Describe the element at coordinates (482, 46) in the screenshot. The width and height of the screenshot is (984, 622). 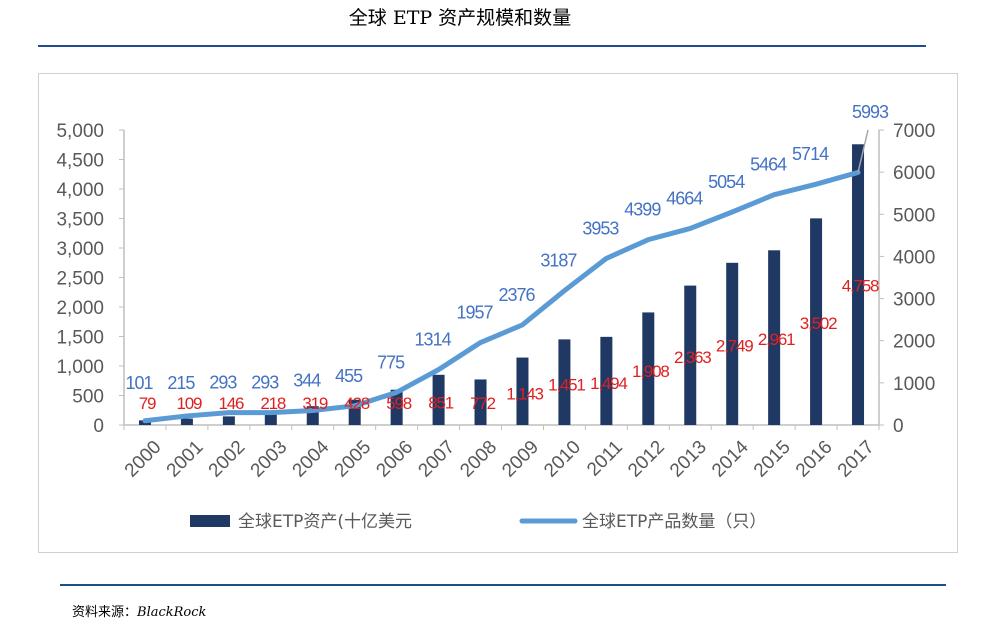
I see `title-rule` at that location.